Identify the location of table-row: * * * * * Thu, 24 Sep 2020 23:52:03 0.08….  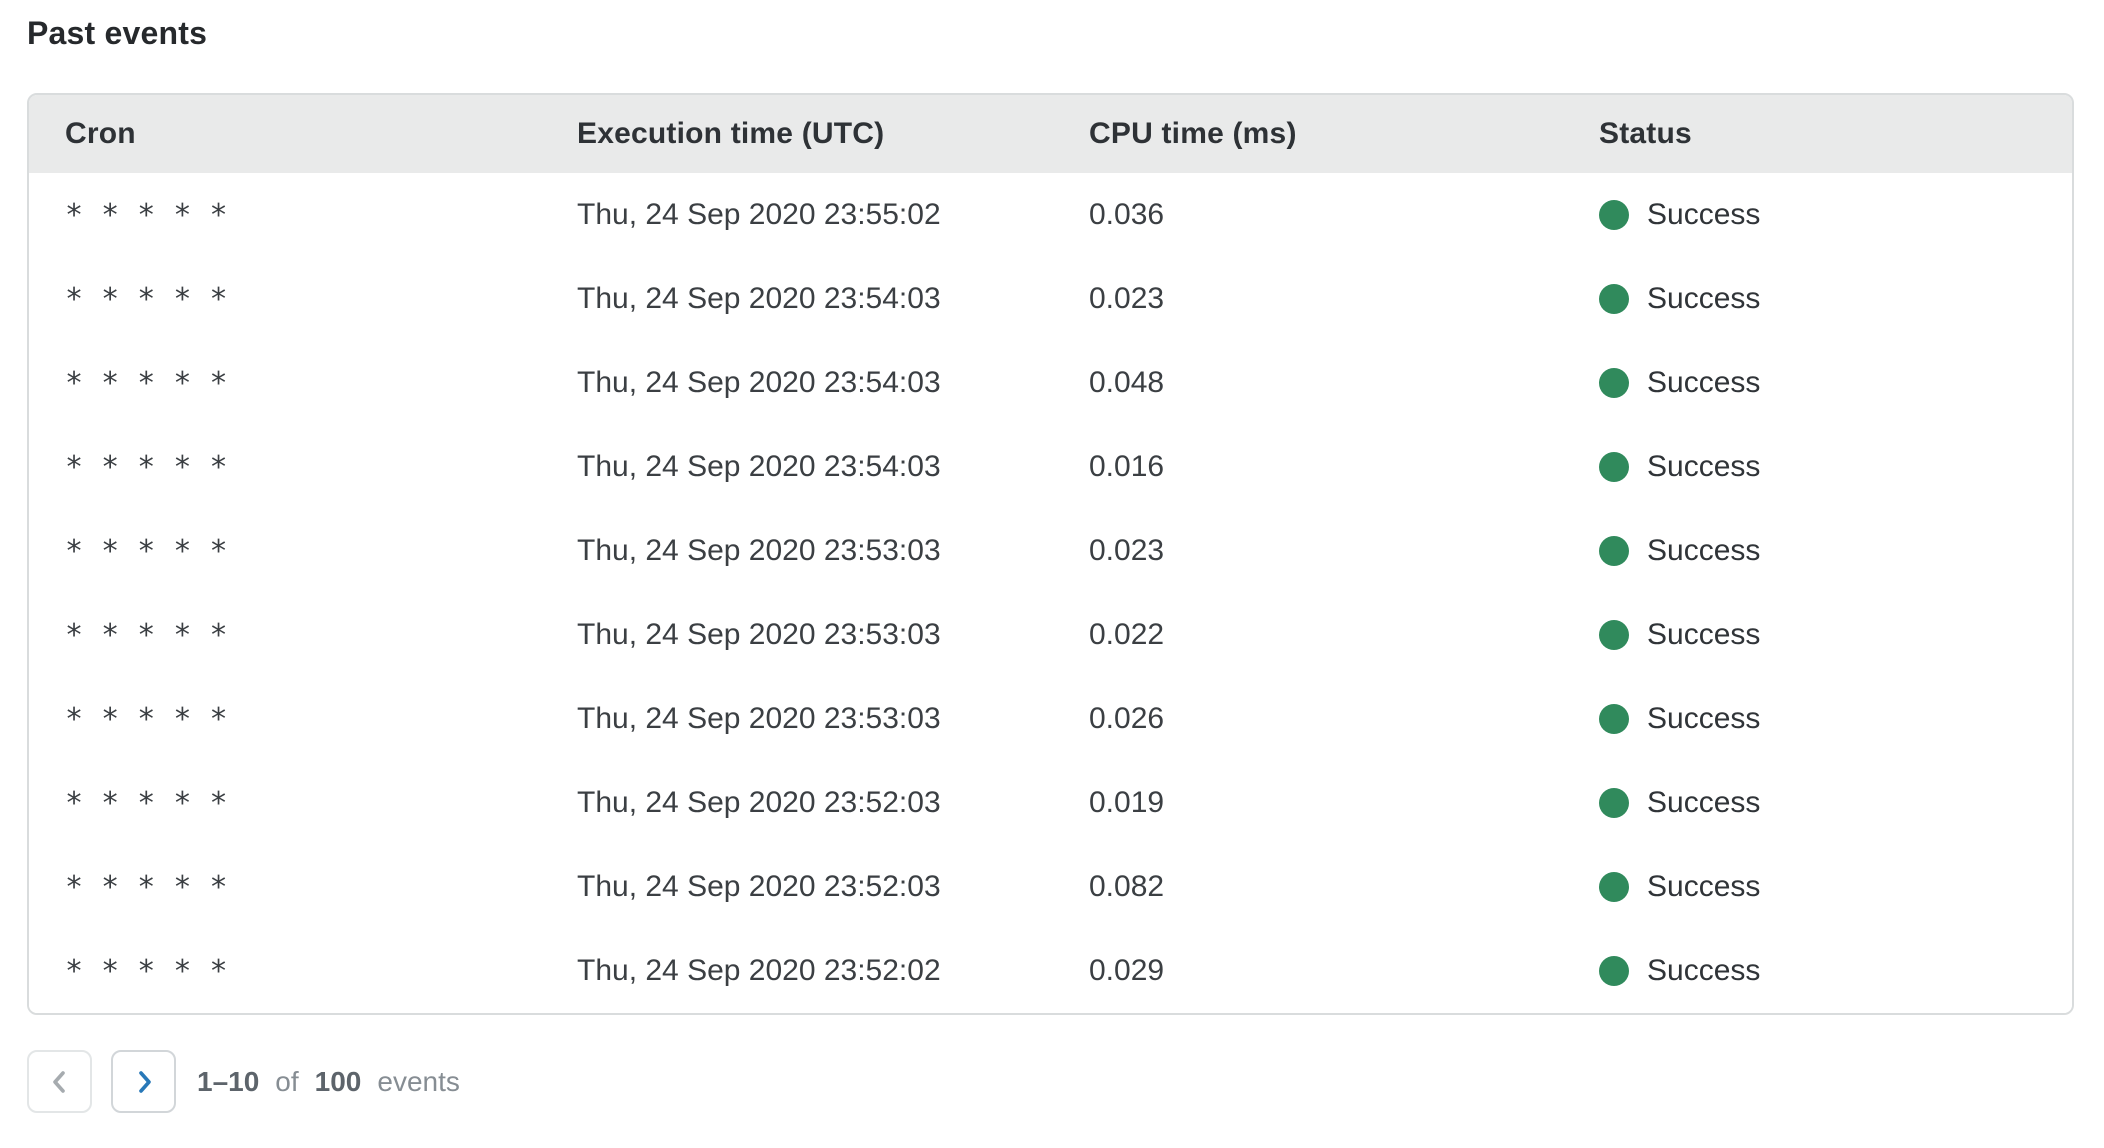
(1050, 887).